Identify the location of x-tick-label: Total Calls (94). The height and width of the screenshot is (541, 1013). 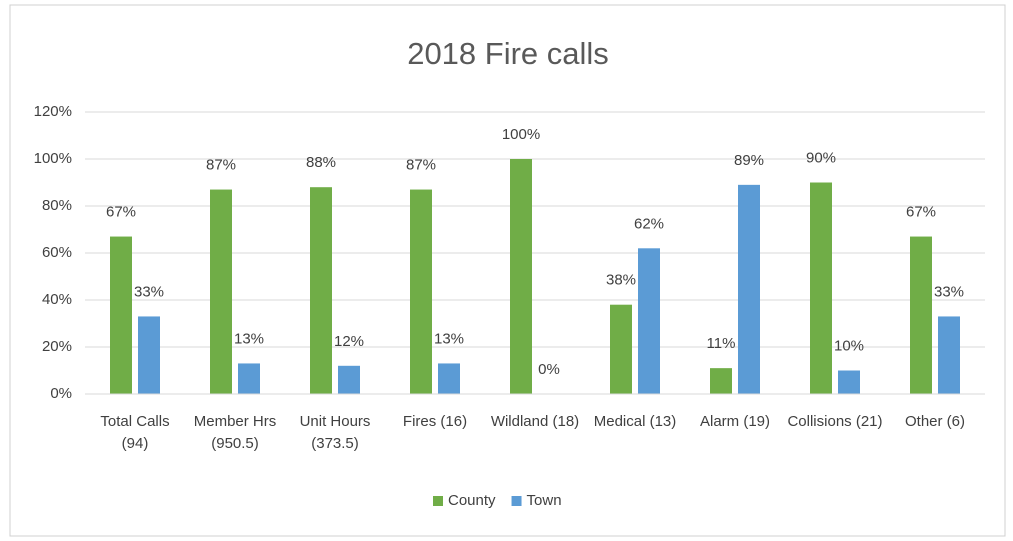
(135, 432).